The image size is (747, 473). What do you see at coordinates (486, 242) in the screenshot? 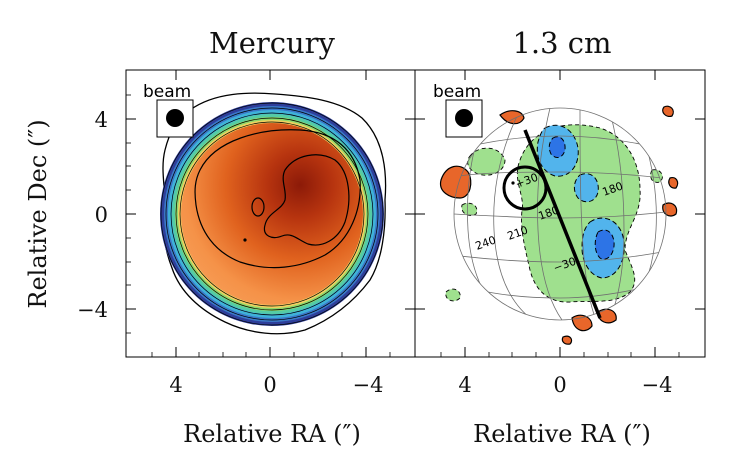
I see `grid-label-240: 240` at bounding box center [486, 242].